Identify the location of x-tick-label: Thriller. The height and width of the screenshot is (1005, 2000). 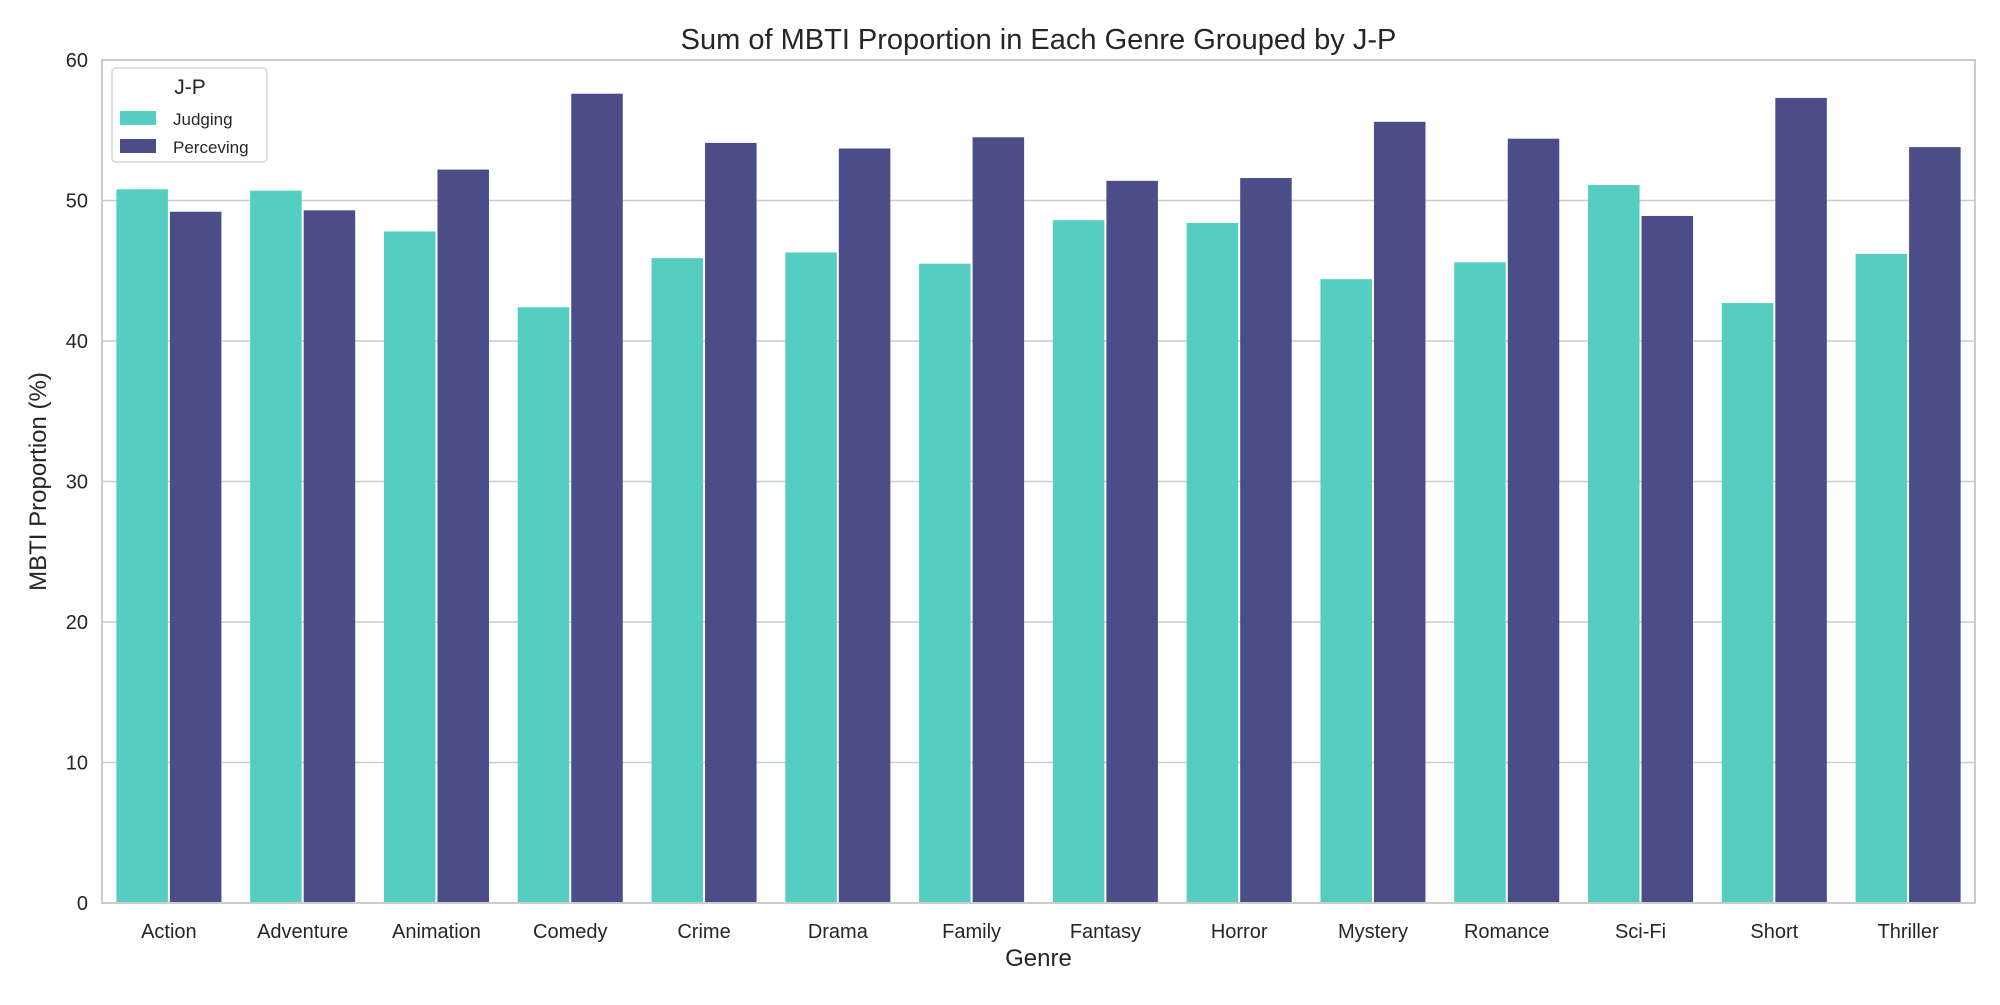
(1908, 932).